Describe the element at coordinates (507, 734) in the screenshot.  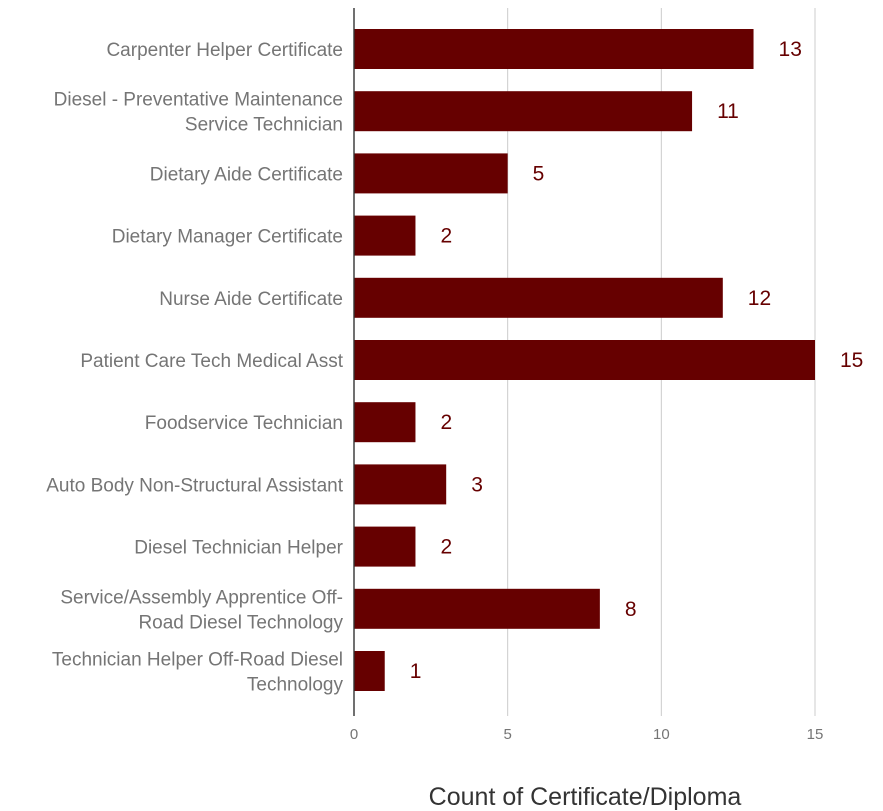
I see `x-tick-label: 5` at that location.